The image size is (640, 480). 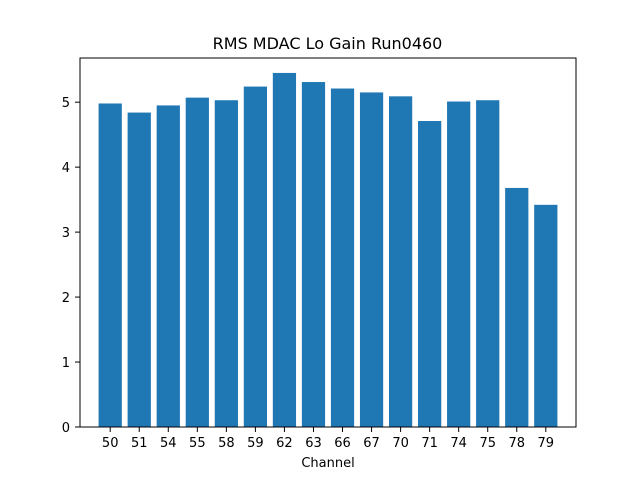 I want to click on x-tick-label: 62, so click(x=284, y=443).